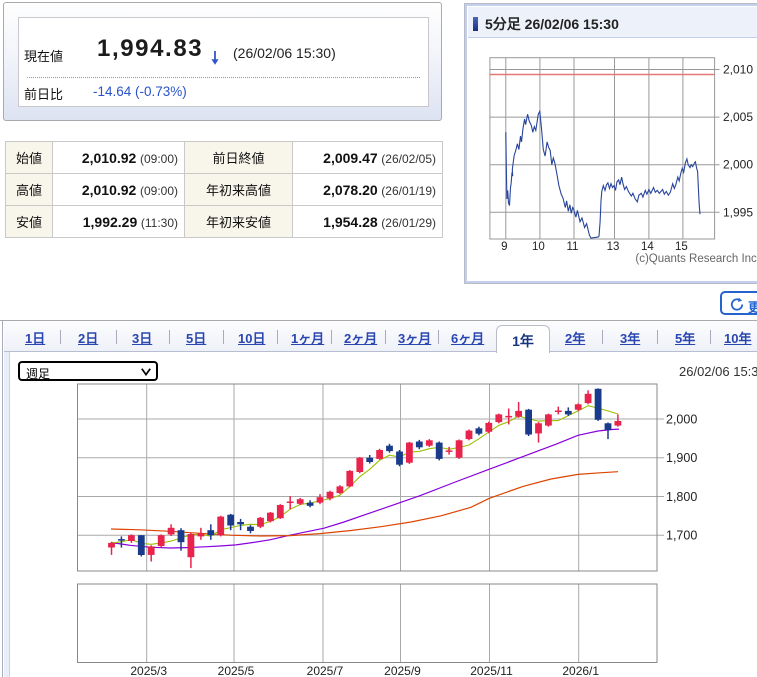 This screenshot has width=757, height=677. What do you see at coordinates (738, 212) in the screenshot?
I see `svg-text: 1,995` at bounding box center [738, 212].